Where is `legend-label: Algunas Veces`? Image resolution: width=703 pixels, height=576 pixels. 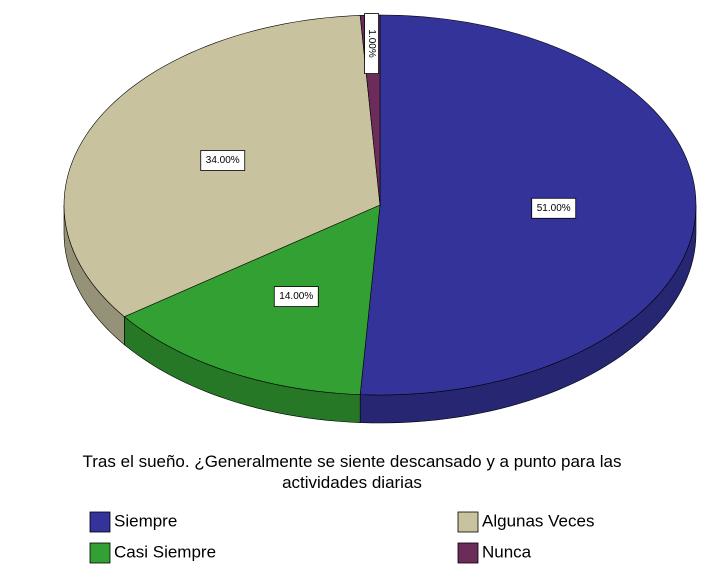 legend-label: Algunas Veces is located at coordinates (538, 520).